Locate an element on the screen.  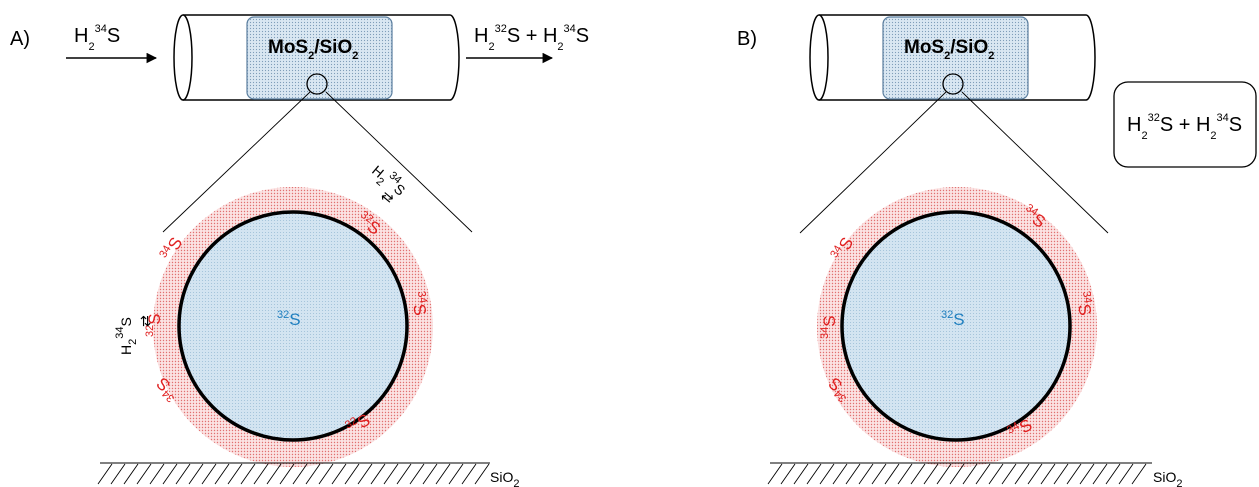
inlet-formula: H234S is located at coordinates (97, 38).